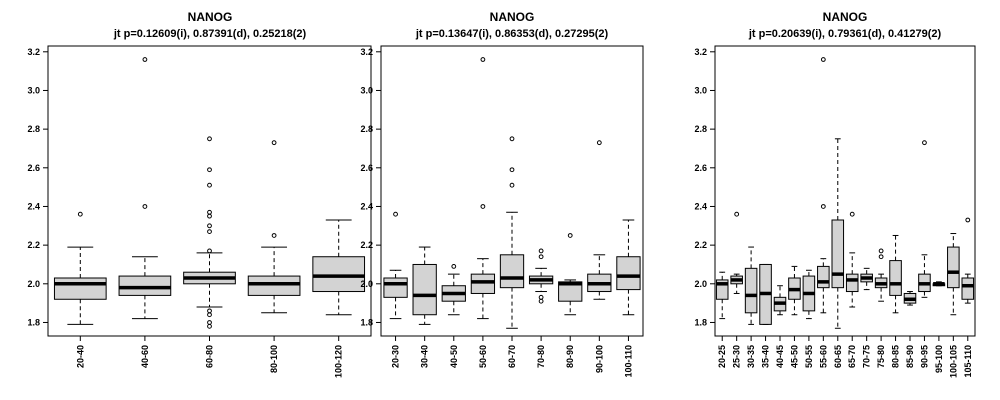 The height and width of the screenshot is (400, 1000). I want to click on x-tick-label: 95-100, so click(939, 359).